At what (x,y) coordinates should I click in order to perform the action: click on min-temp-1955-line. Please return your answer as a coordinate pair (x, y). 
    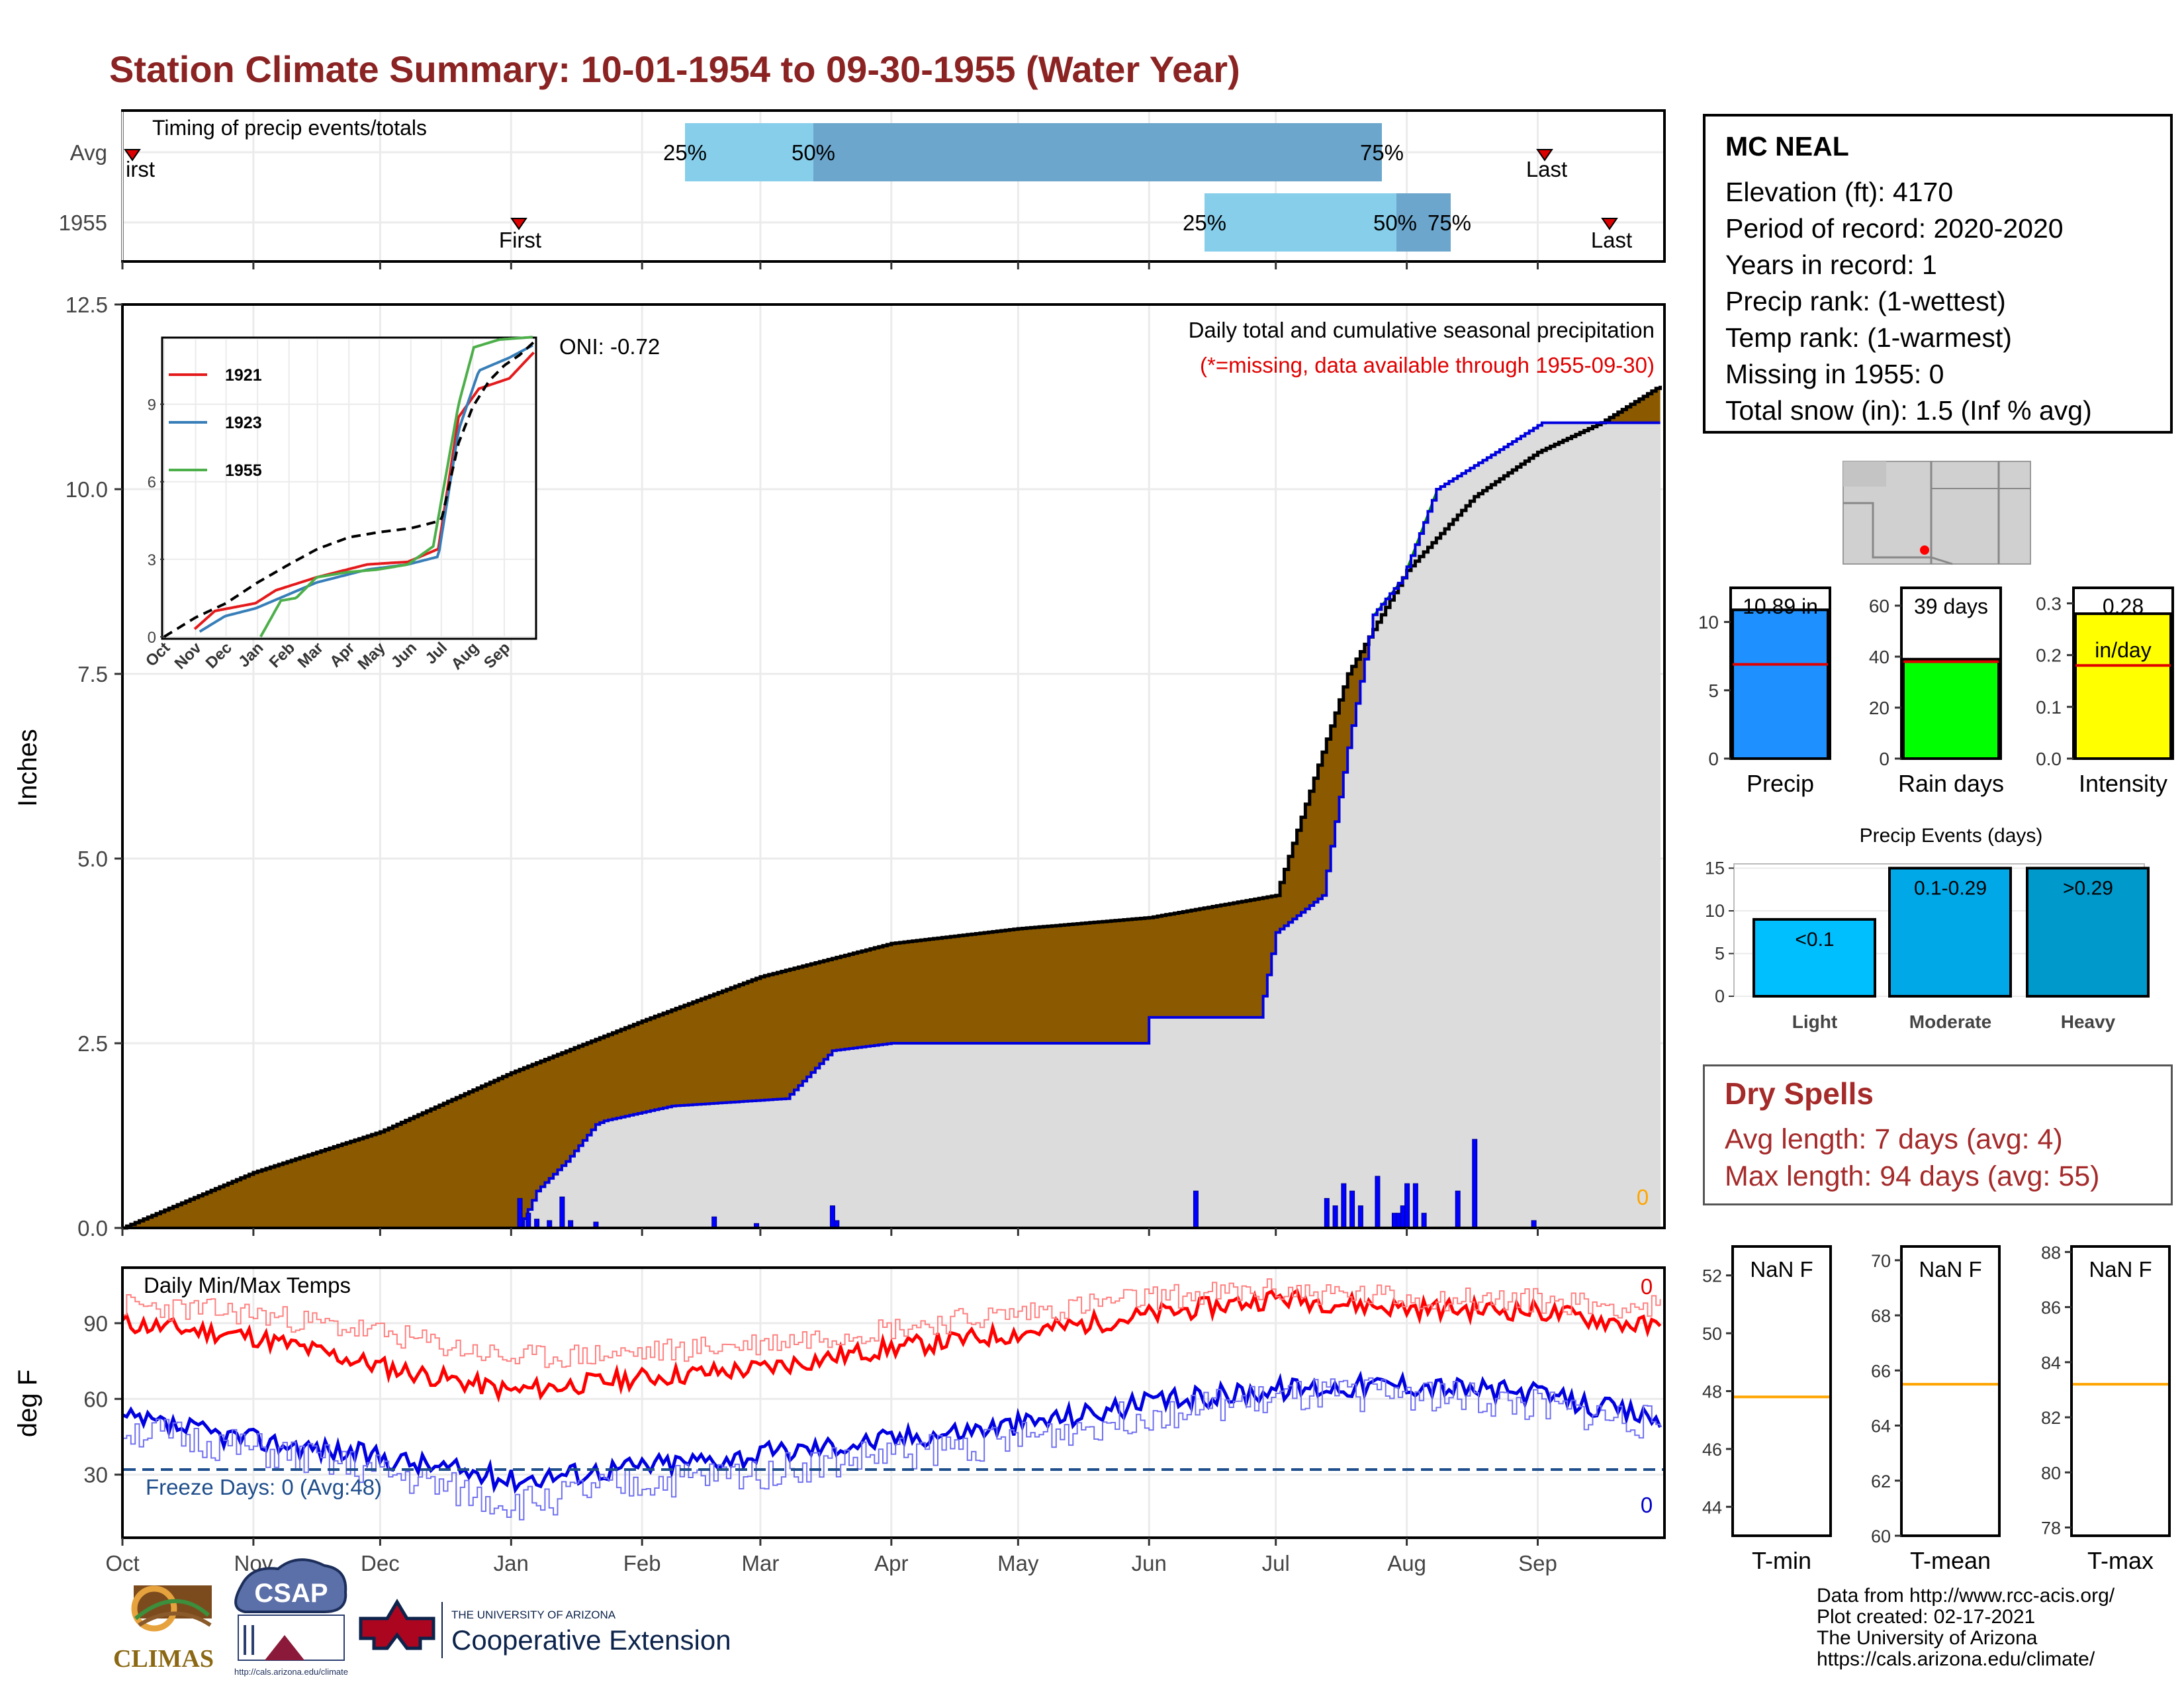
    Looking at the image, I should click on (892, 1432).